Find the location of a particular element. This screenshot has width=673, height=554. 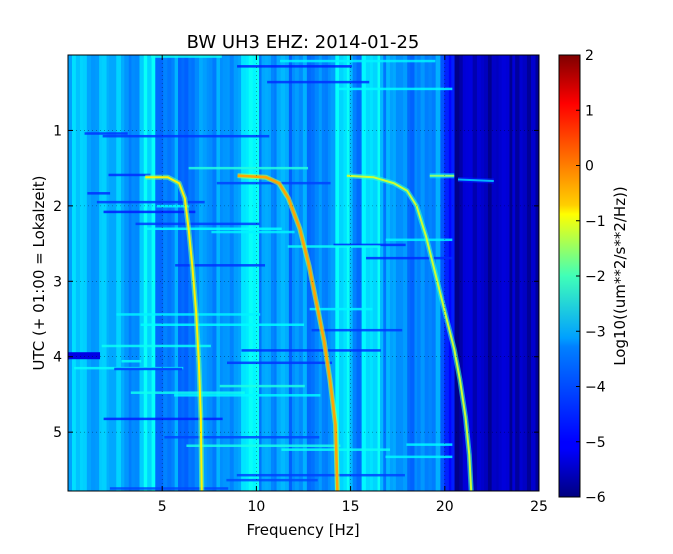

y-axis-label: UTC (+ 01:00 = Lokalzeit) is located at coordinates (39, 272).